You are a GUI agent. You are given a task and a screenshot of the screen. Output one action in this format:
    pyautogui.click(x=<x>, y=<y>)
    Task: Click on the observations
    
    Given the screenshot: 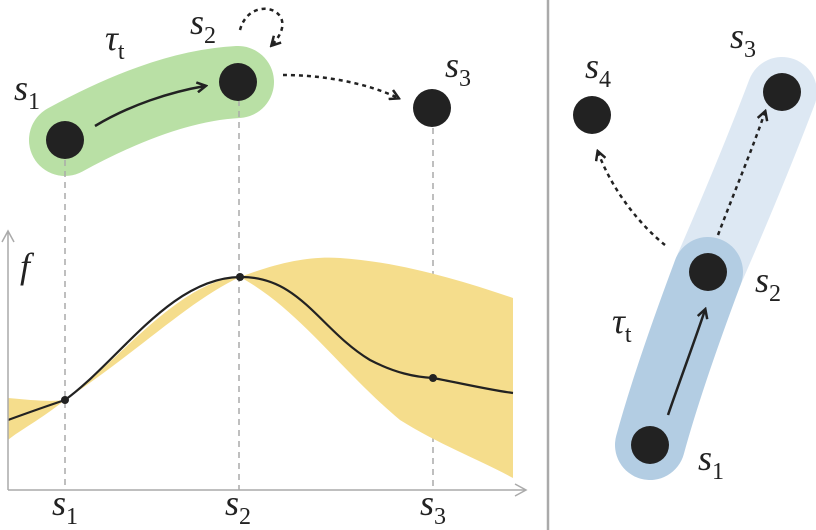 What is the action you would take?
    pyautogui.click(x=249, y=338)
    